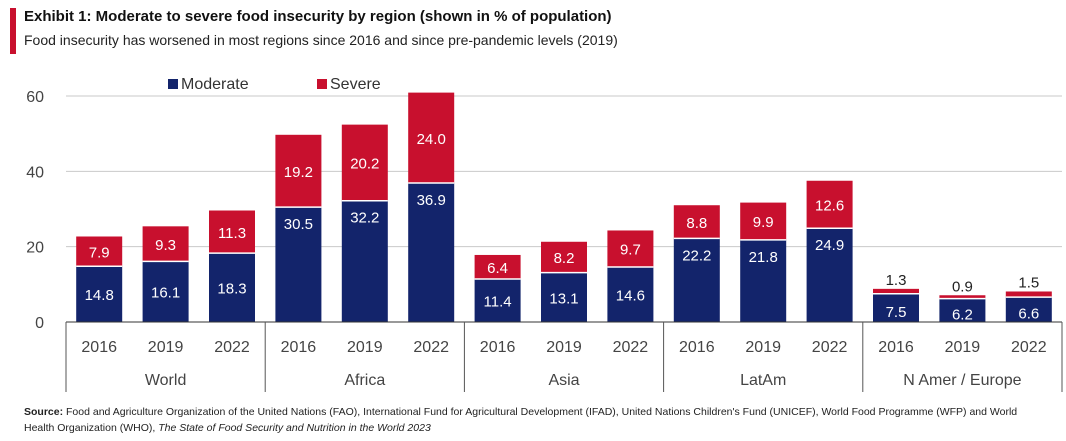 Image resolution: width=1066 pixels, height=441 pixels. What do you see at coordinates (322, 84) in the screenshot?
I see `legend-swatch-severe` at bounding box center [322, 84].